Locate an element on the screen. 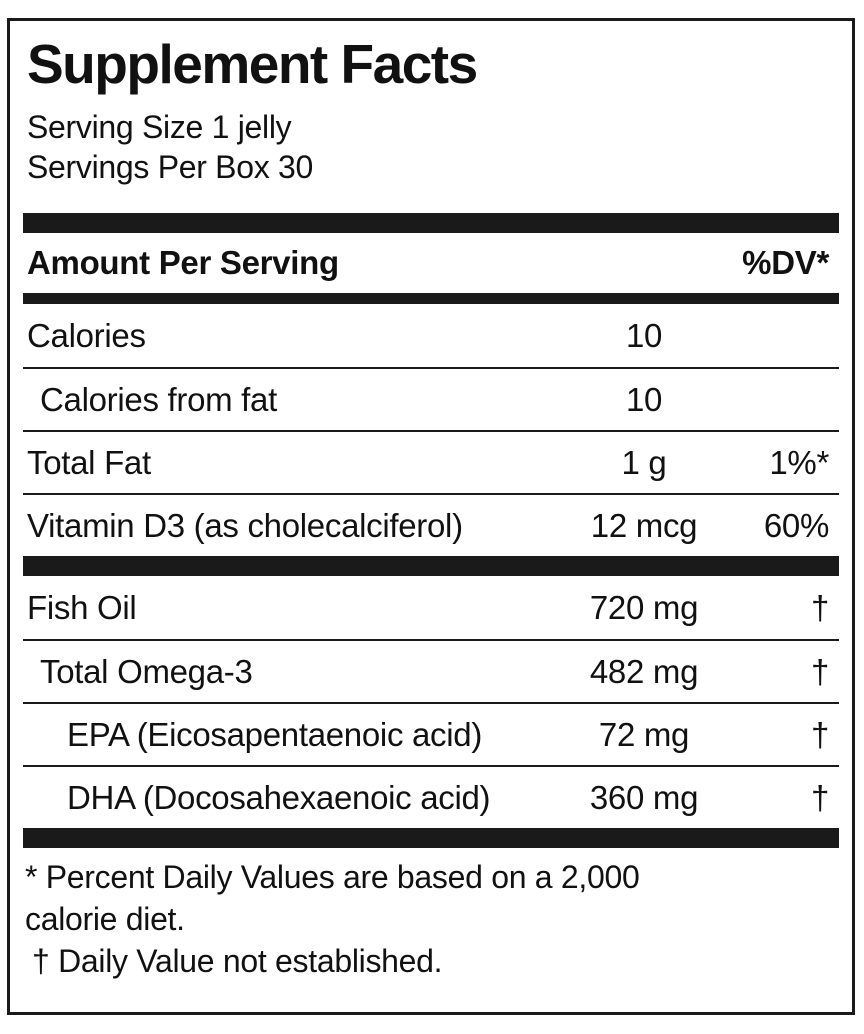  facts-title: Supplement Facts is located at coordinates (252, 64).